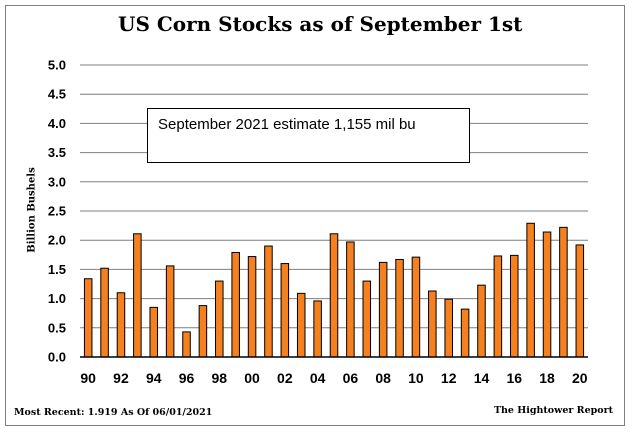 Image resolution: width=633 pixels, height=434 pixels. Describe the element at coordinates (57, 123) in the screenshot. I see `y-tick-label: 4.0` at that location.